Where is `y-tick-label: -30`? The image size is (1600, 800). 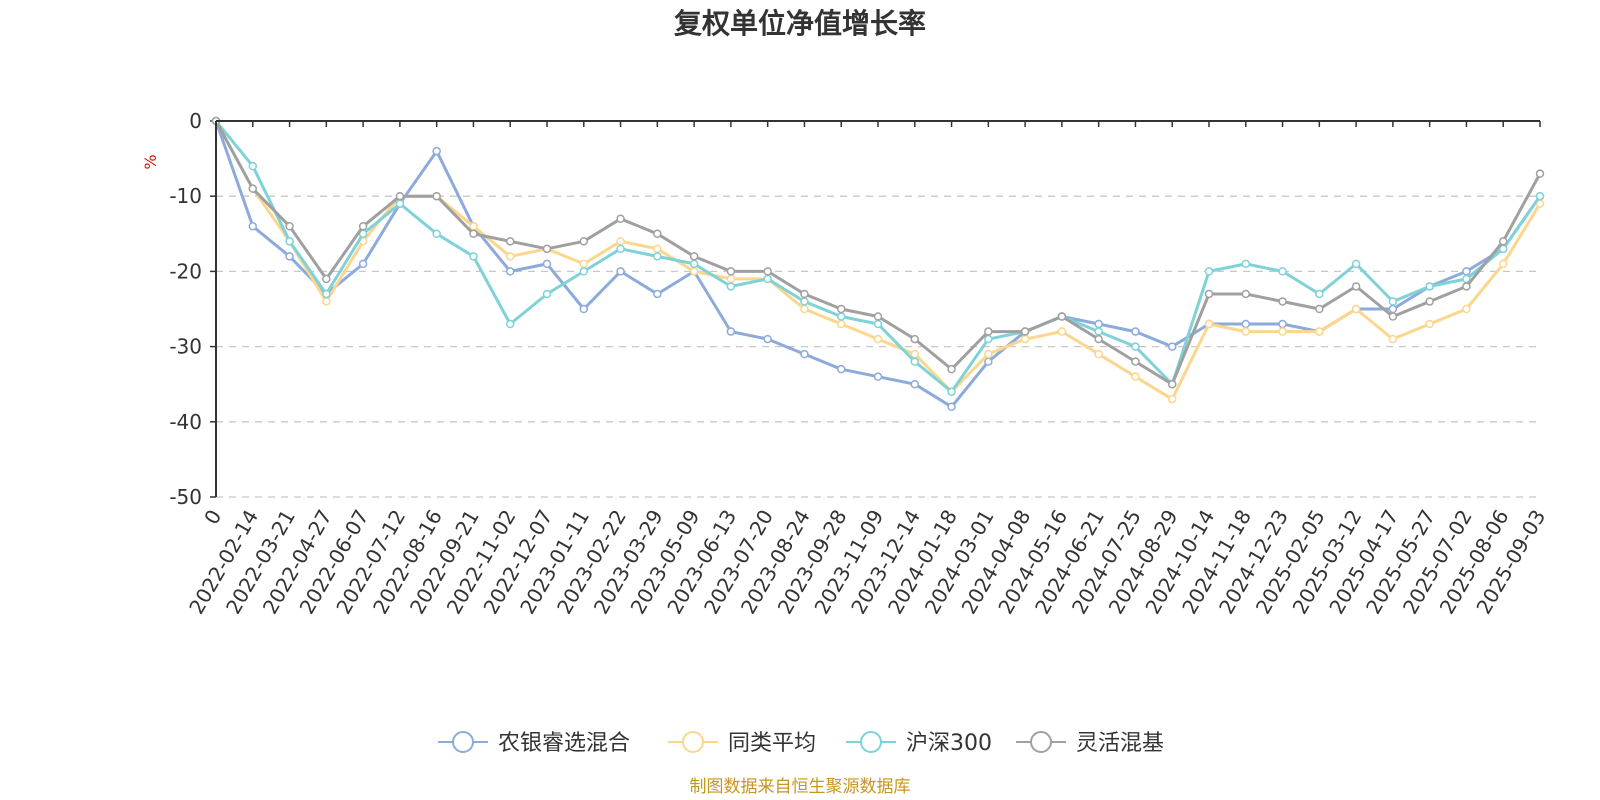
y-tick-label: -30 is located at coordinates (185, 347).